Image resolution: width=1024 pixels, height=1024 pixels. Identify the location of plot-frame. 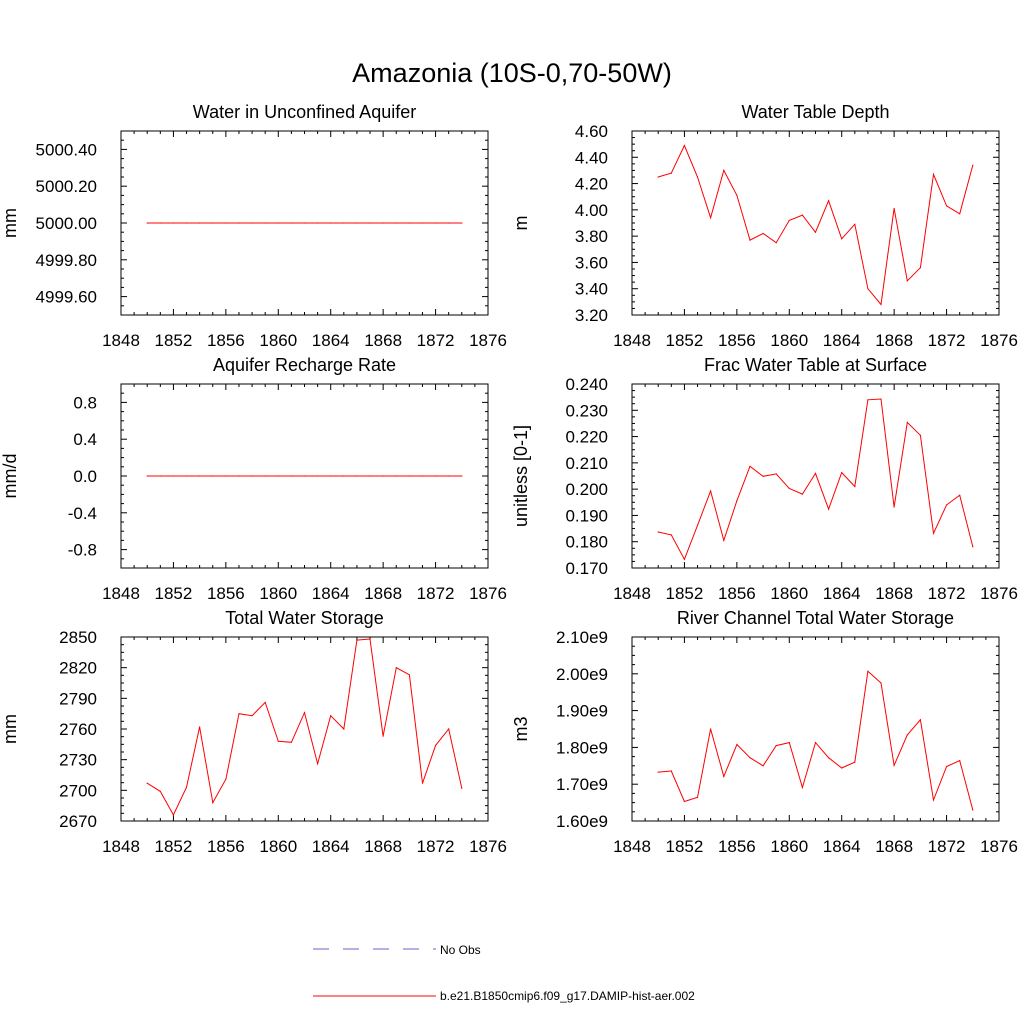
(815, 223).